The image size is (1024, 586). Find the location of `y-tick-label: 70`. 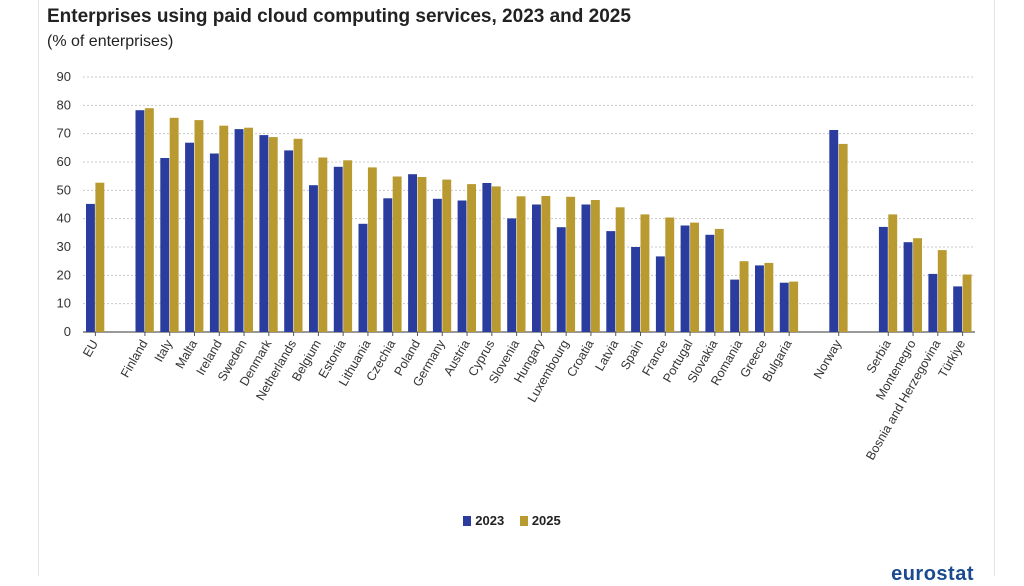

y-tick-label: 70 is located at coordinates (64, 133).